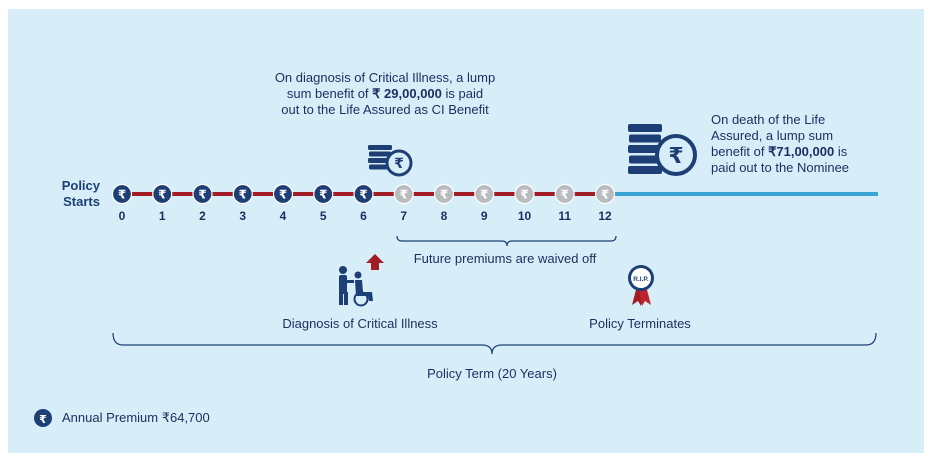 The width and height of the screenshot is (932, 465). I want to click on policy-term-brace, so click(494, 343).